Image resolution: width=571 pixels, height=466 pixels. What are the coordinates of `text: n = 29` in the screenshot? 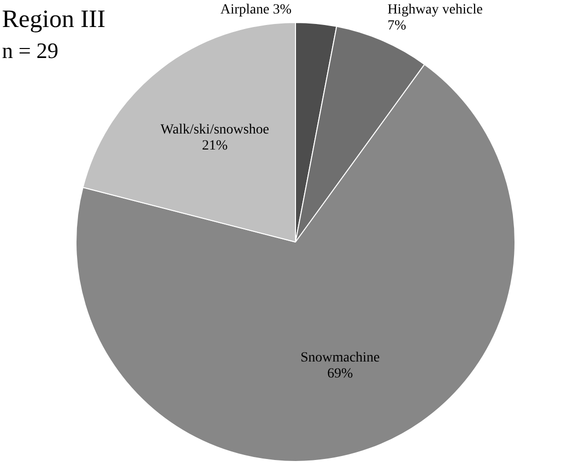 It's located at (30, 51).